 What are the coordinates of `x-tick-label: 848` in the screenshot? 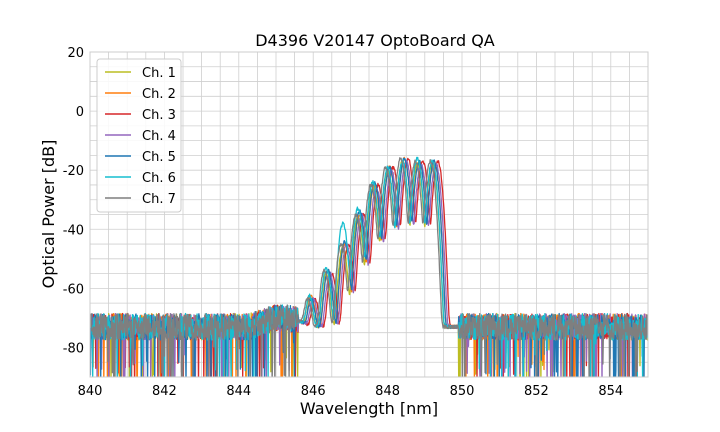 It's located at (387, 391).